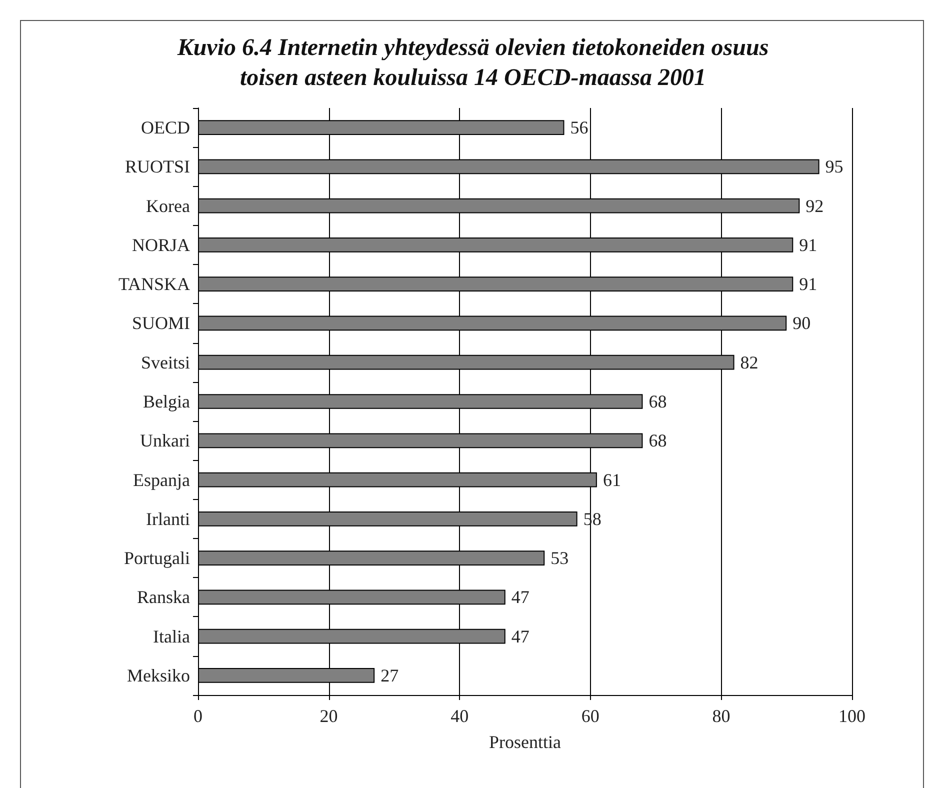  I want to click on y-tick-label: TANSKA, so click(154, 284).